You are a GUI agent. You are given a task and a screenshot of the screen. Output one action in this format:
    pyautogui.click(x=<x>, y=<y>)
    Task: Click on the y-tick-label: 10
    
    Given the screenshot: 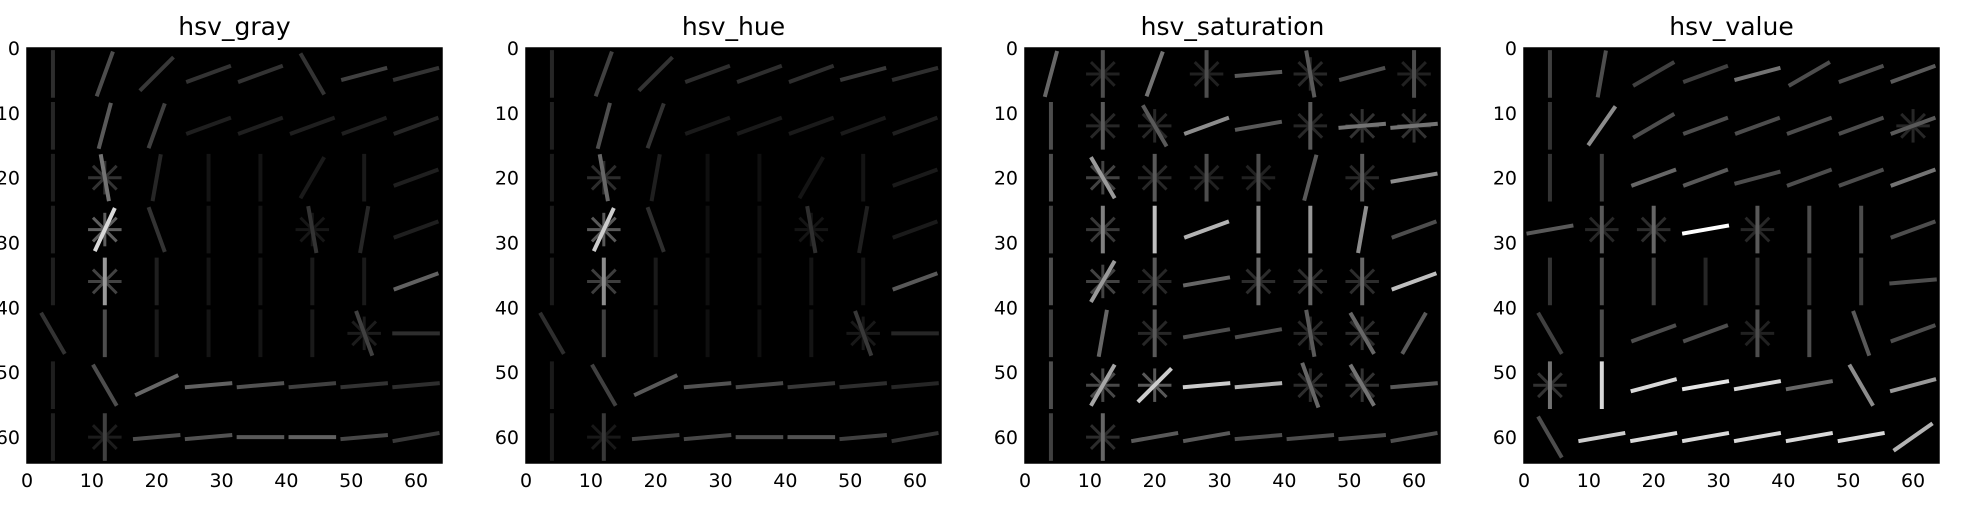 What is the action you would take?
    pyautogui.click(x=1505, y=114)
    